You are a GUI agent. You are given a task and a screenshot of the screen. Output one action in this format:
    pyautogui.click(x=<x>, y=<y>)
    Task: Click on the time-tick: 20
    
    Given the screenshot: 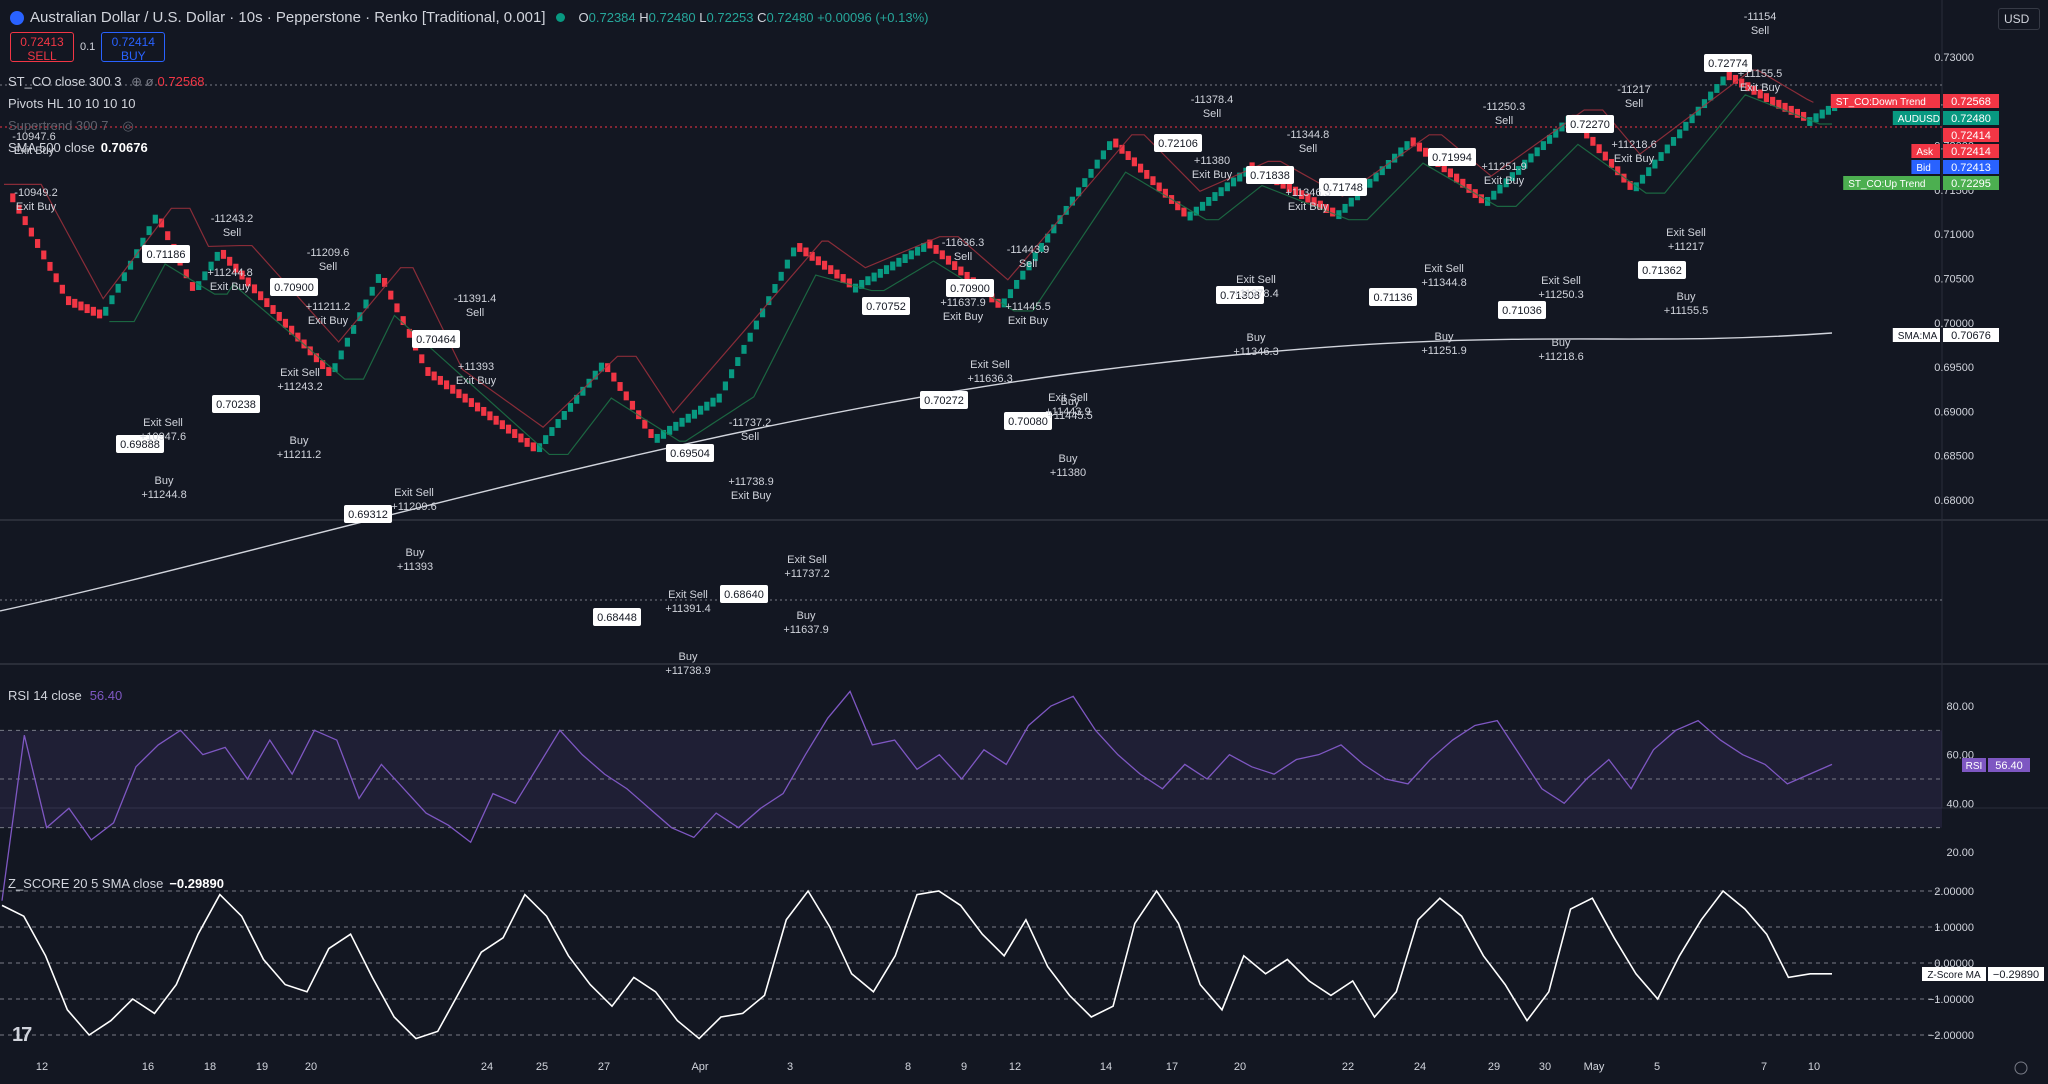 What is the action you would take?
    pyautogui.click(x=311, y=1067)
    